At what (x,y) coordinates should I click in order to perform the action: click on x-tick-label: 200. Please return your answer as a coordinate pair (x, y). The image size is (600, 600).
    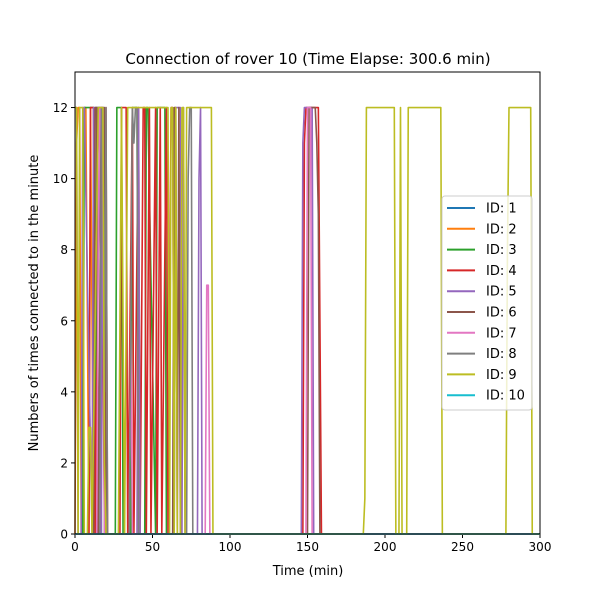
    Looking at the image, I should click on (385, 547).